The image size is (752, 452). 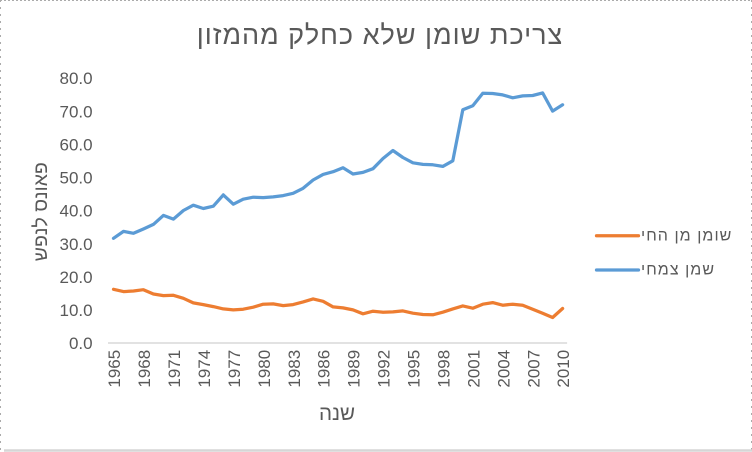 I want to click on svg-text: 80.0, so click(x=76, y=78).